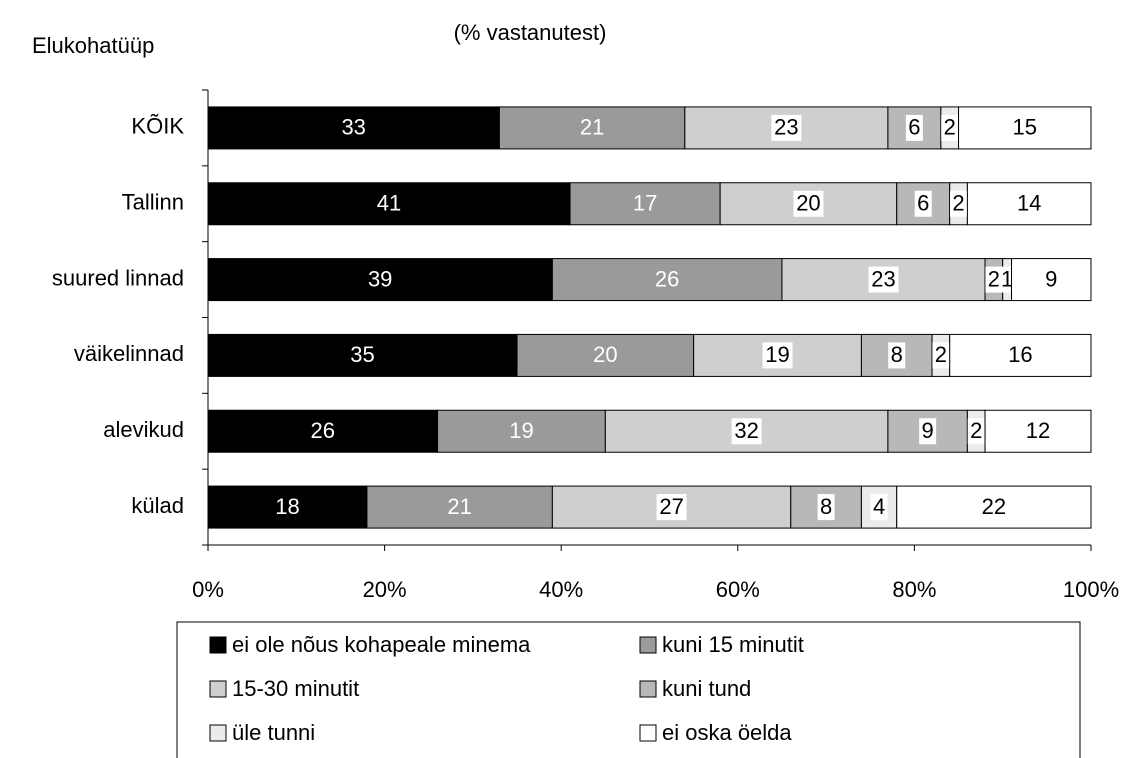  Describe the element at coordinates (295, 688) in the screenshot. I see `legend-label: 15-30 minutit` at that location.